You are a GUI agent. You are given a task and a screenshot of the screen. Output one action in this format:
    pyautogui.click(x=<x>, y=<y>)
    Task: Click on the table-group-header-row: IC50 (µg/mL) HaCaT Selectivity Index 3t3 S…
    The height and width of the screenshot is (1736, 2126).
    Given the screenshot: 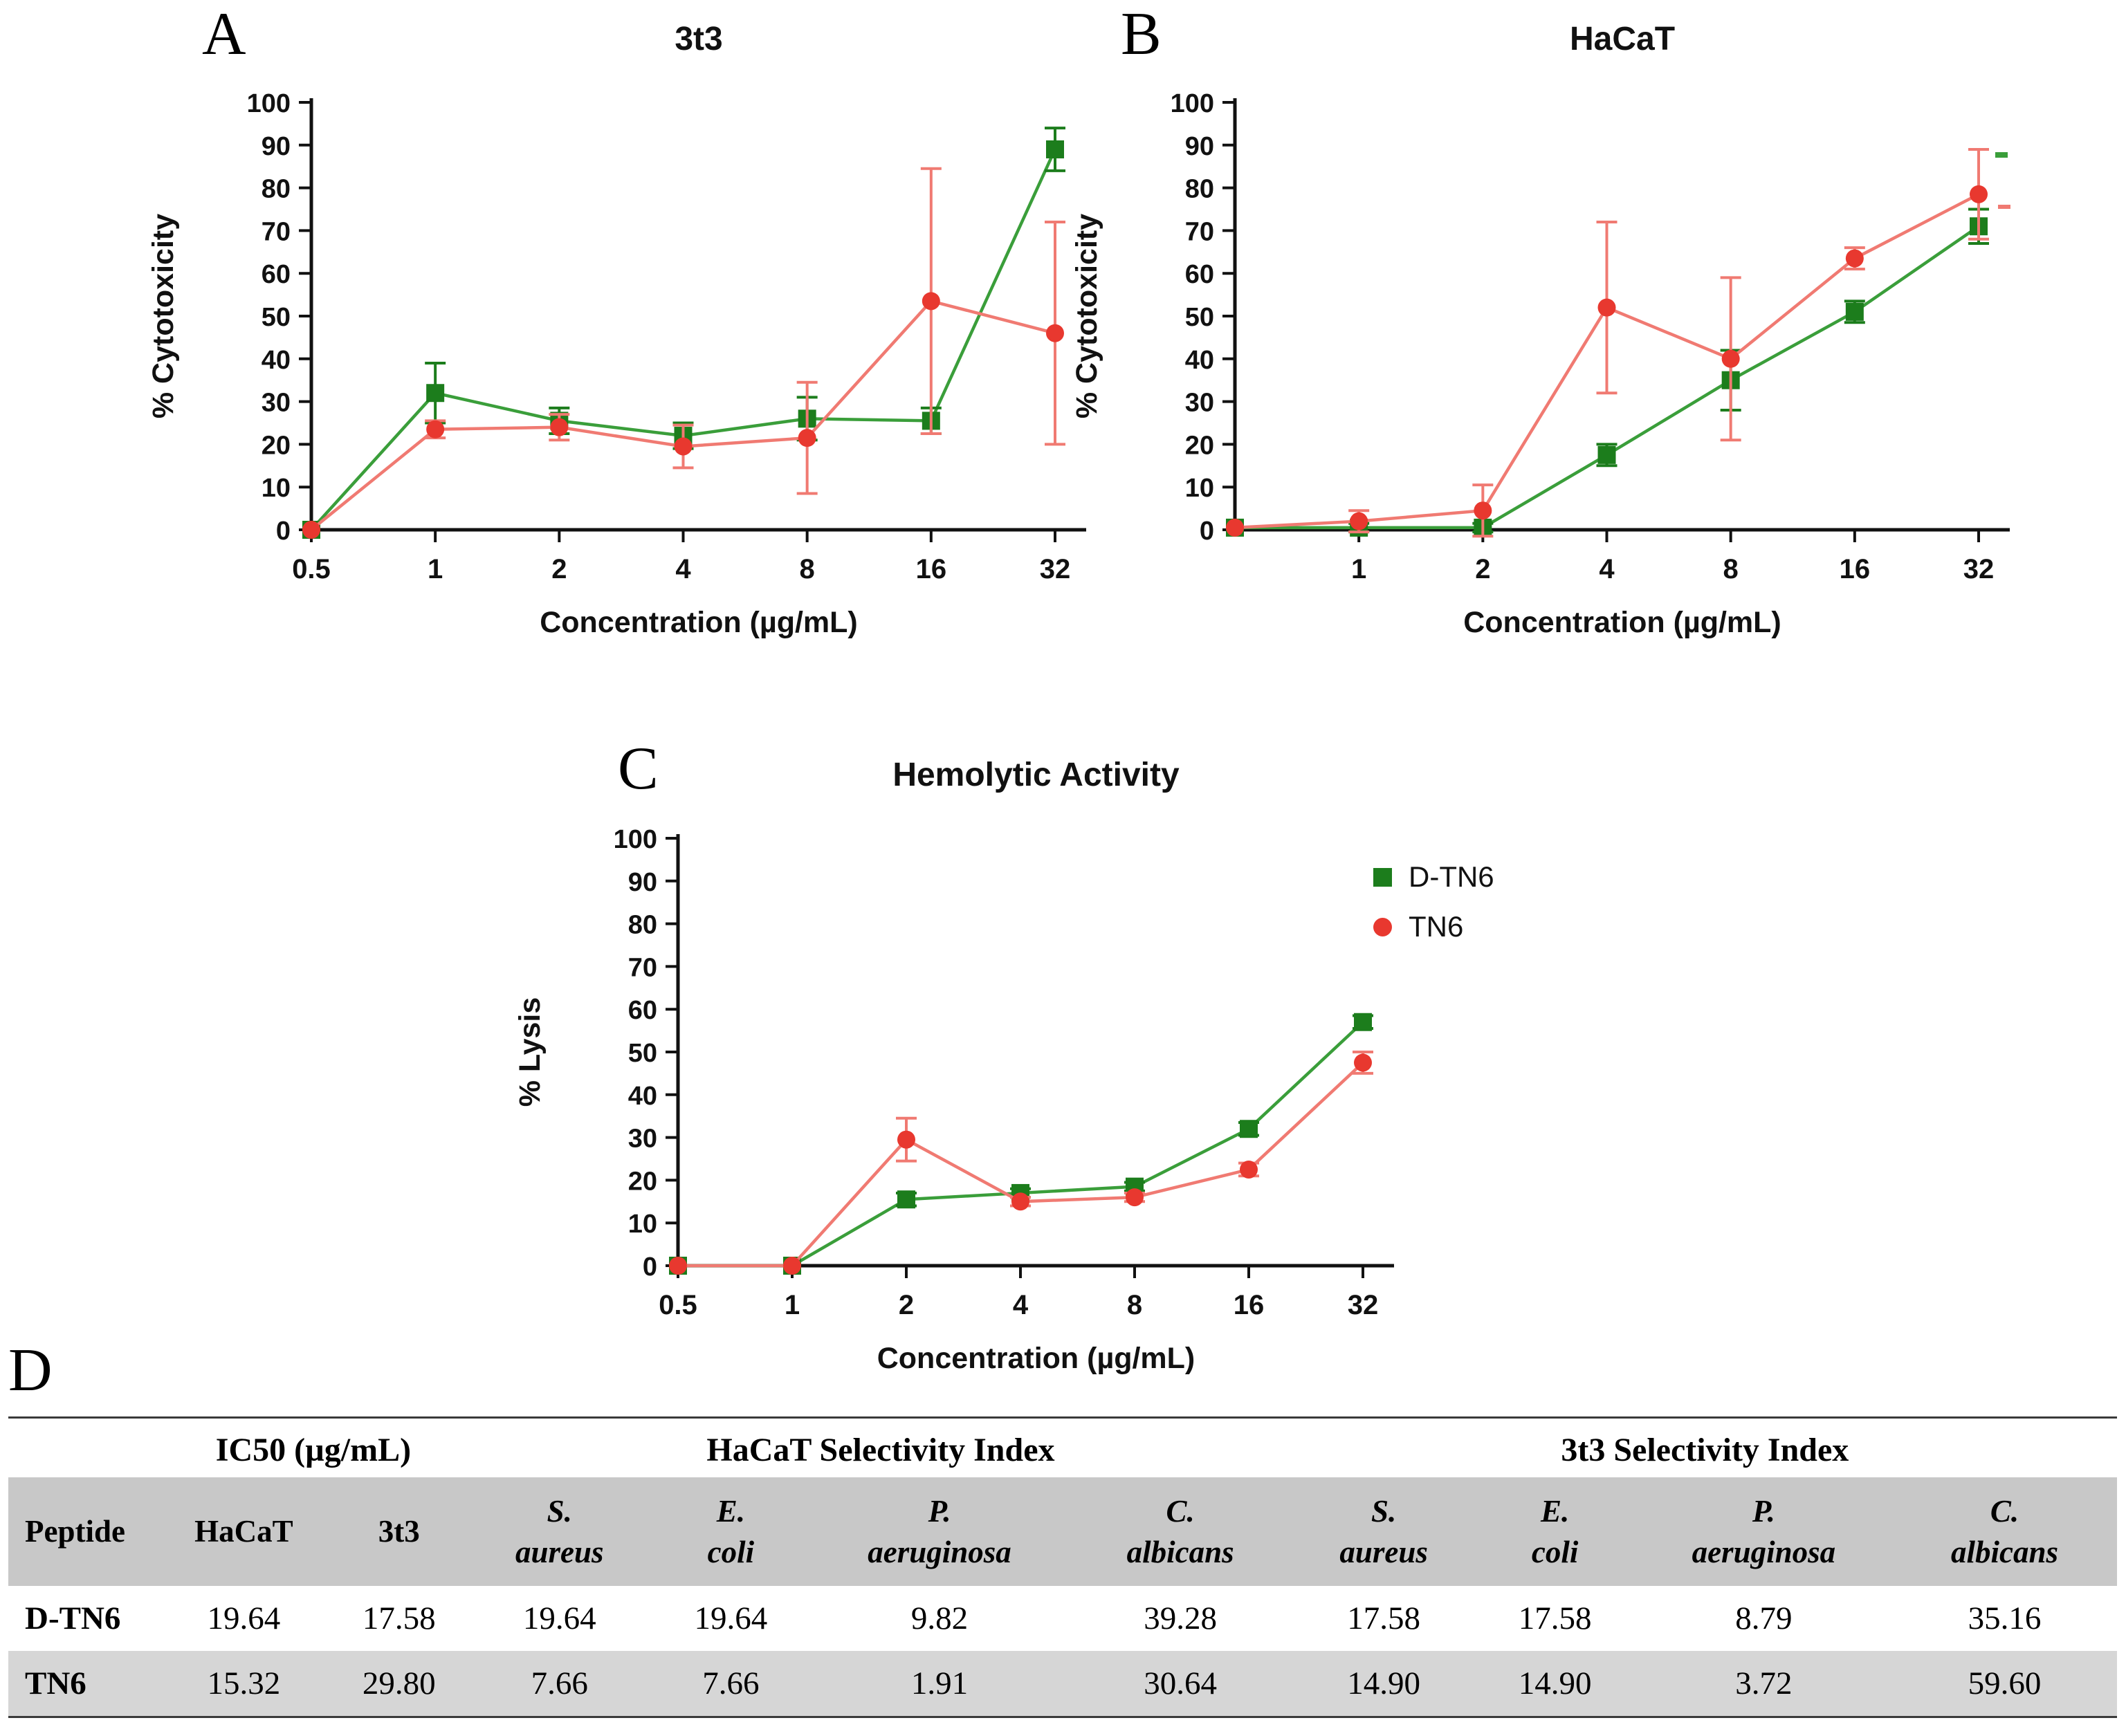 What is the action you would take?
    pyautogui.click(x=1063, y=1448)
    